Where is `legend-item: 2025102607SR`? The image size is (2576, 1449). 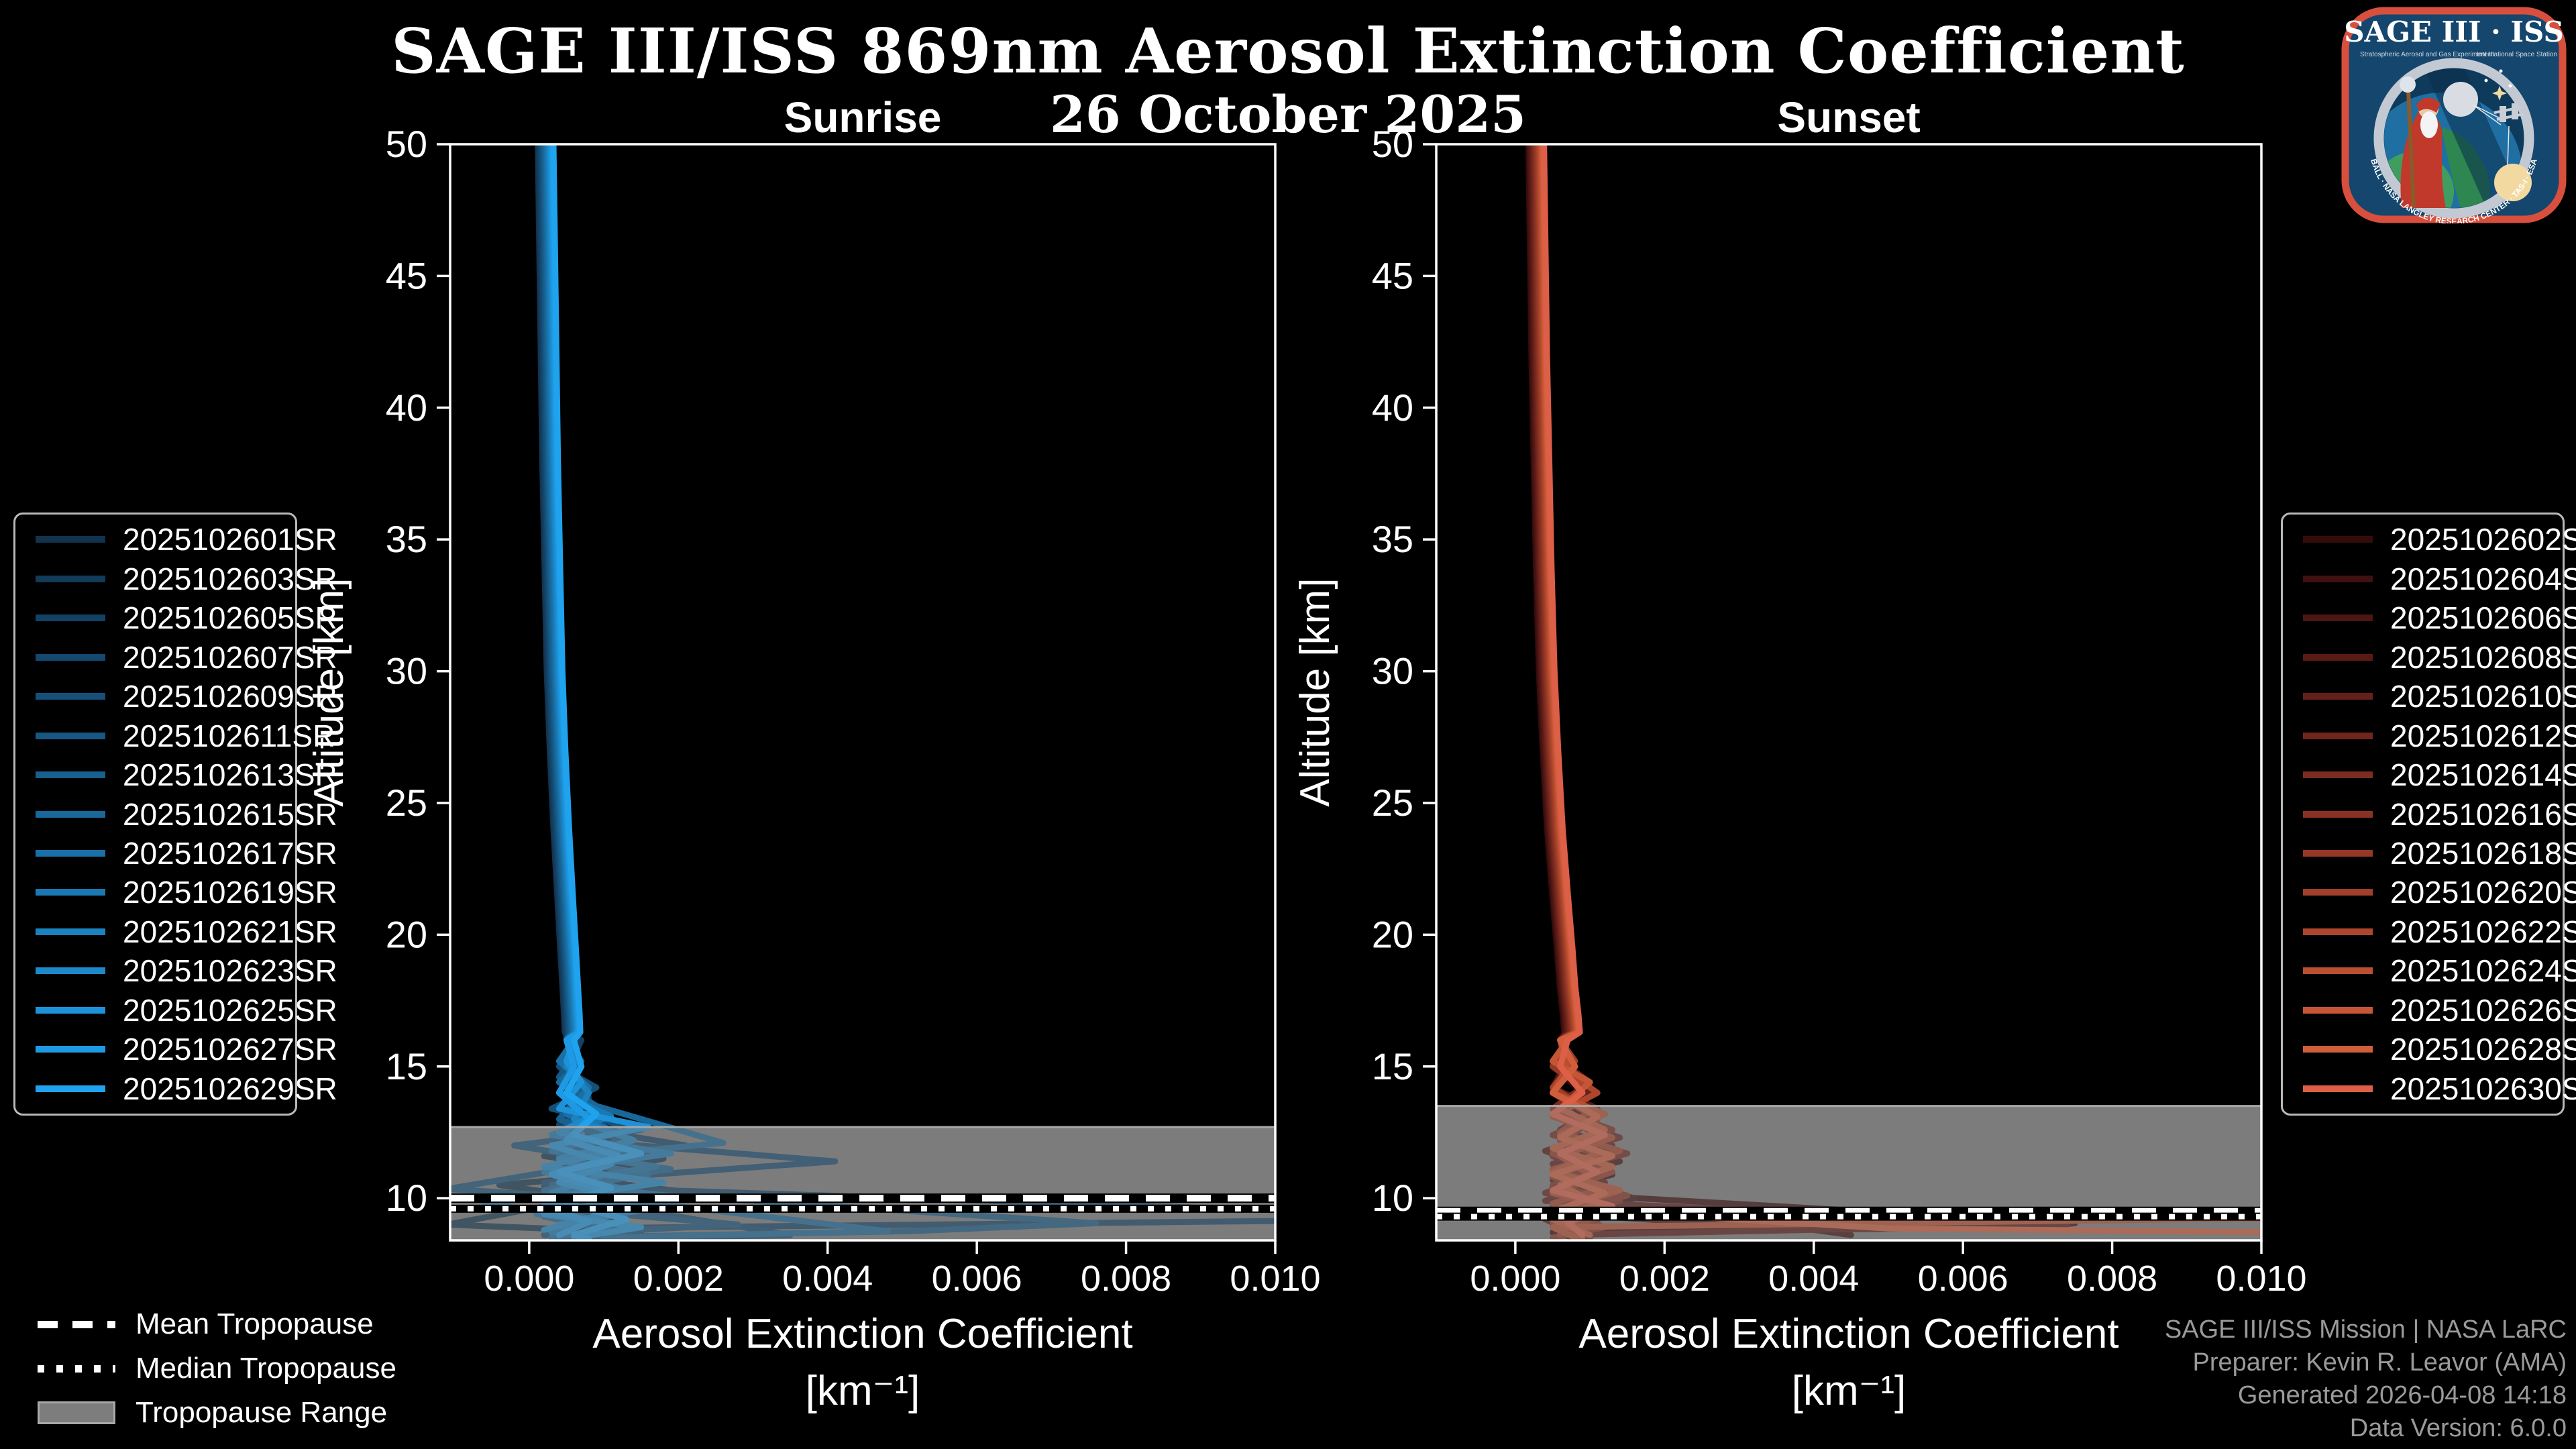 legend-item: 2025102607SR is located at coordinates (176, 657).